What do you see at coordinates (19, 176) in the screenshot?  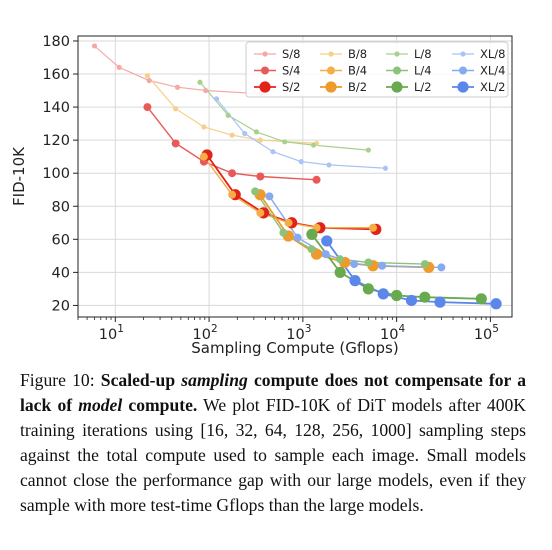 I see `y-axis-label: FID-10K` at bounding box center [19, 176].